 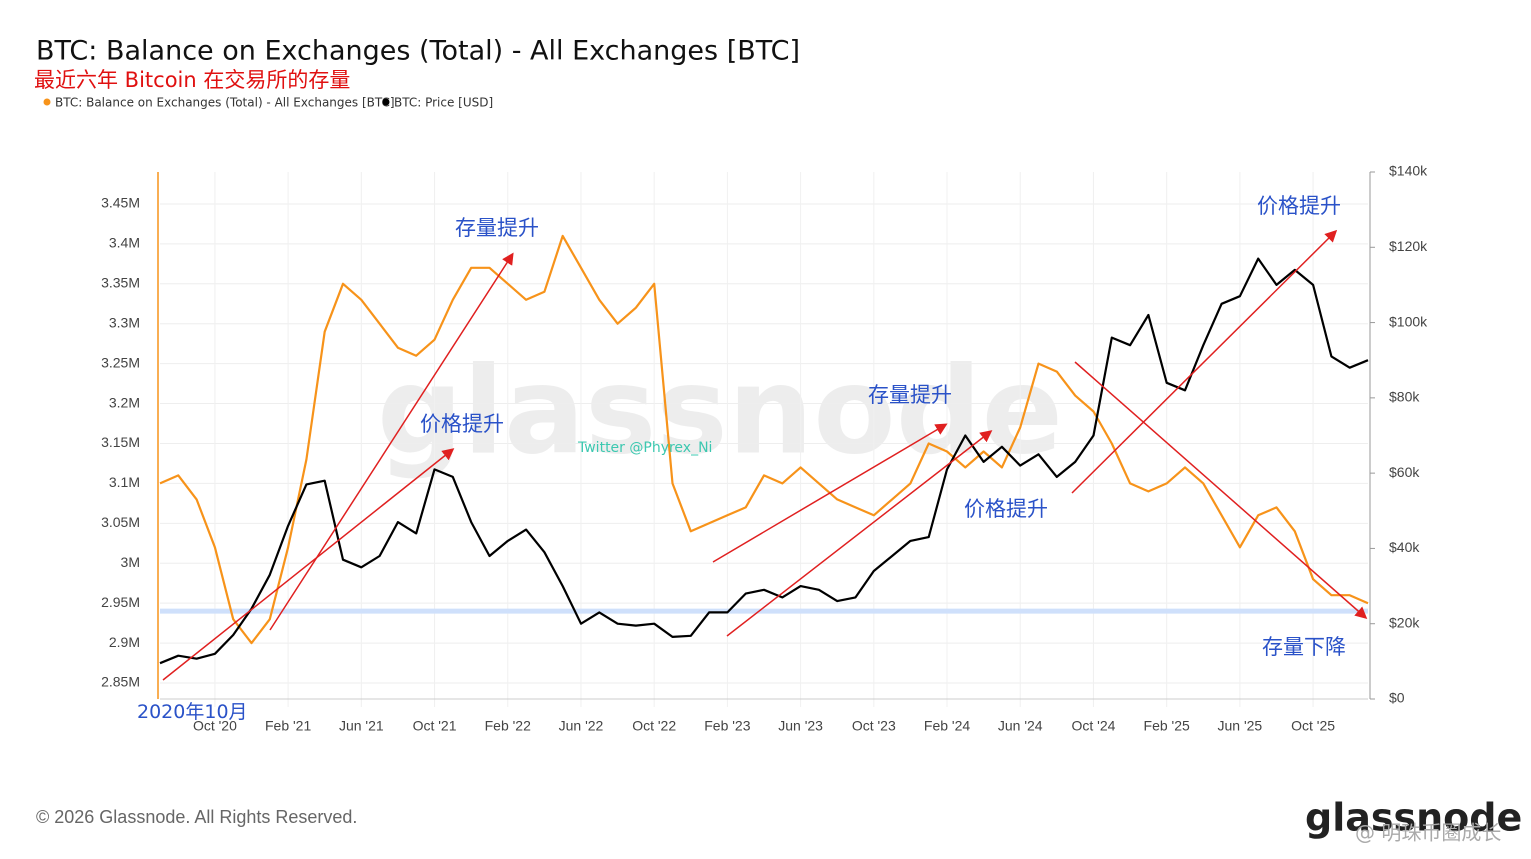 What do you see at coordinates (1240, 726) in the screenshot?
I see `x-tick-label: Jun '25` at bounding box center [1240, 726].